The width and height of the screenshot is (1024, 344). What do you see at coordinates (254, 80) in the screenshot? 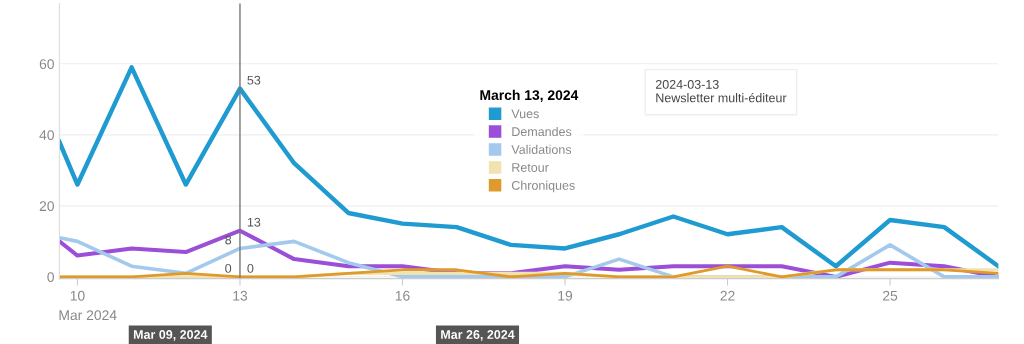
I see `data-label: 53` at bounding box center [254, 80].